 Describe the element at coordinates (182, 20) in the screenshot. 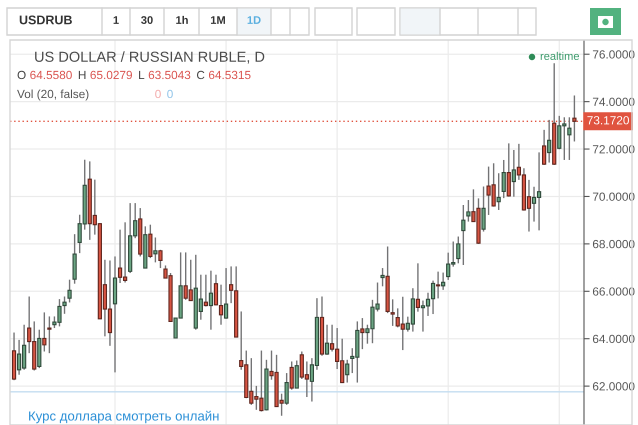

I see `text: 1h` at that location.